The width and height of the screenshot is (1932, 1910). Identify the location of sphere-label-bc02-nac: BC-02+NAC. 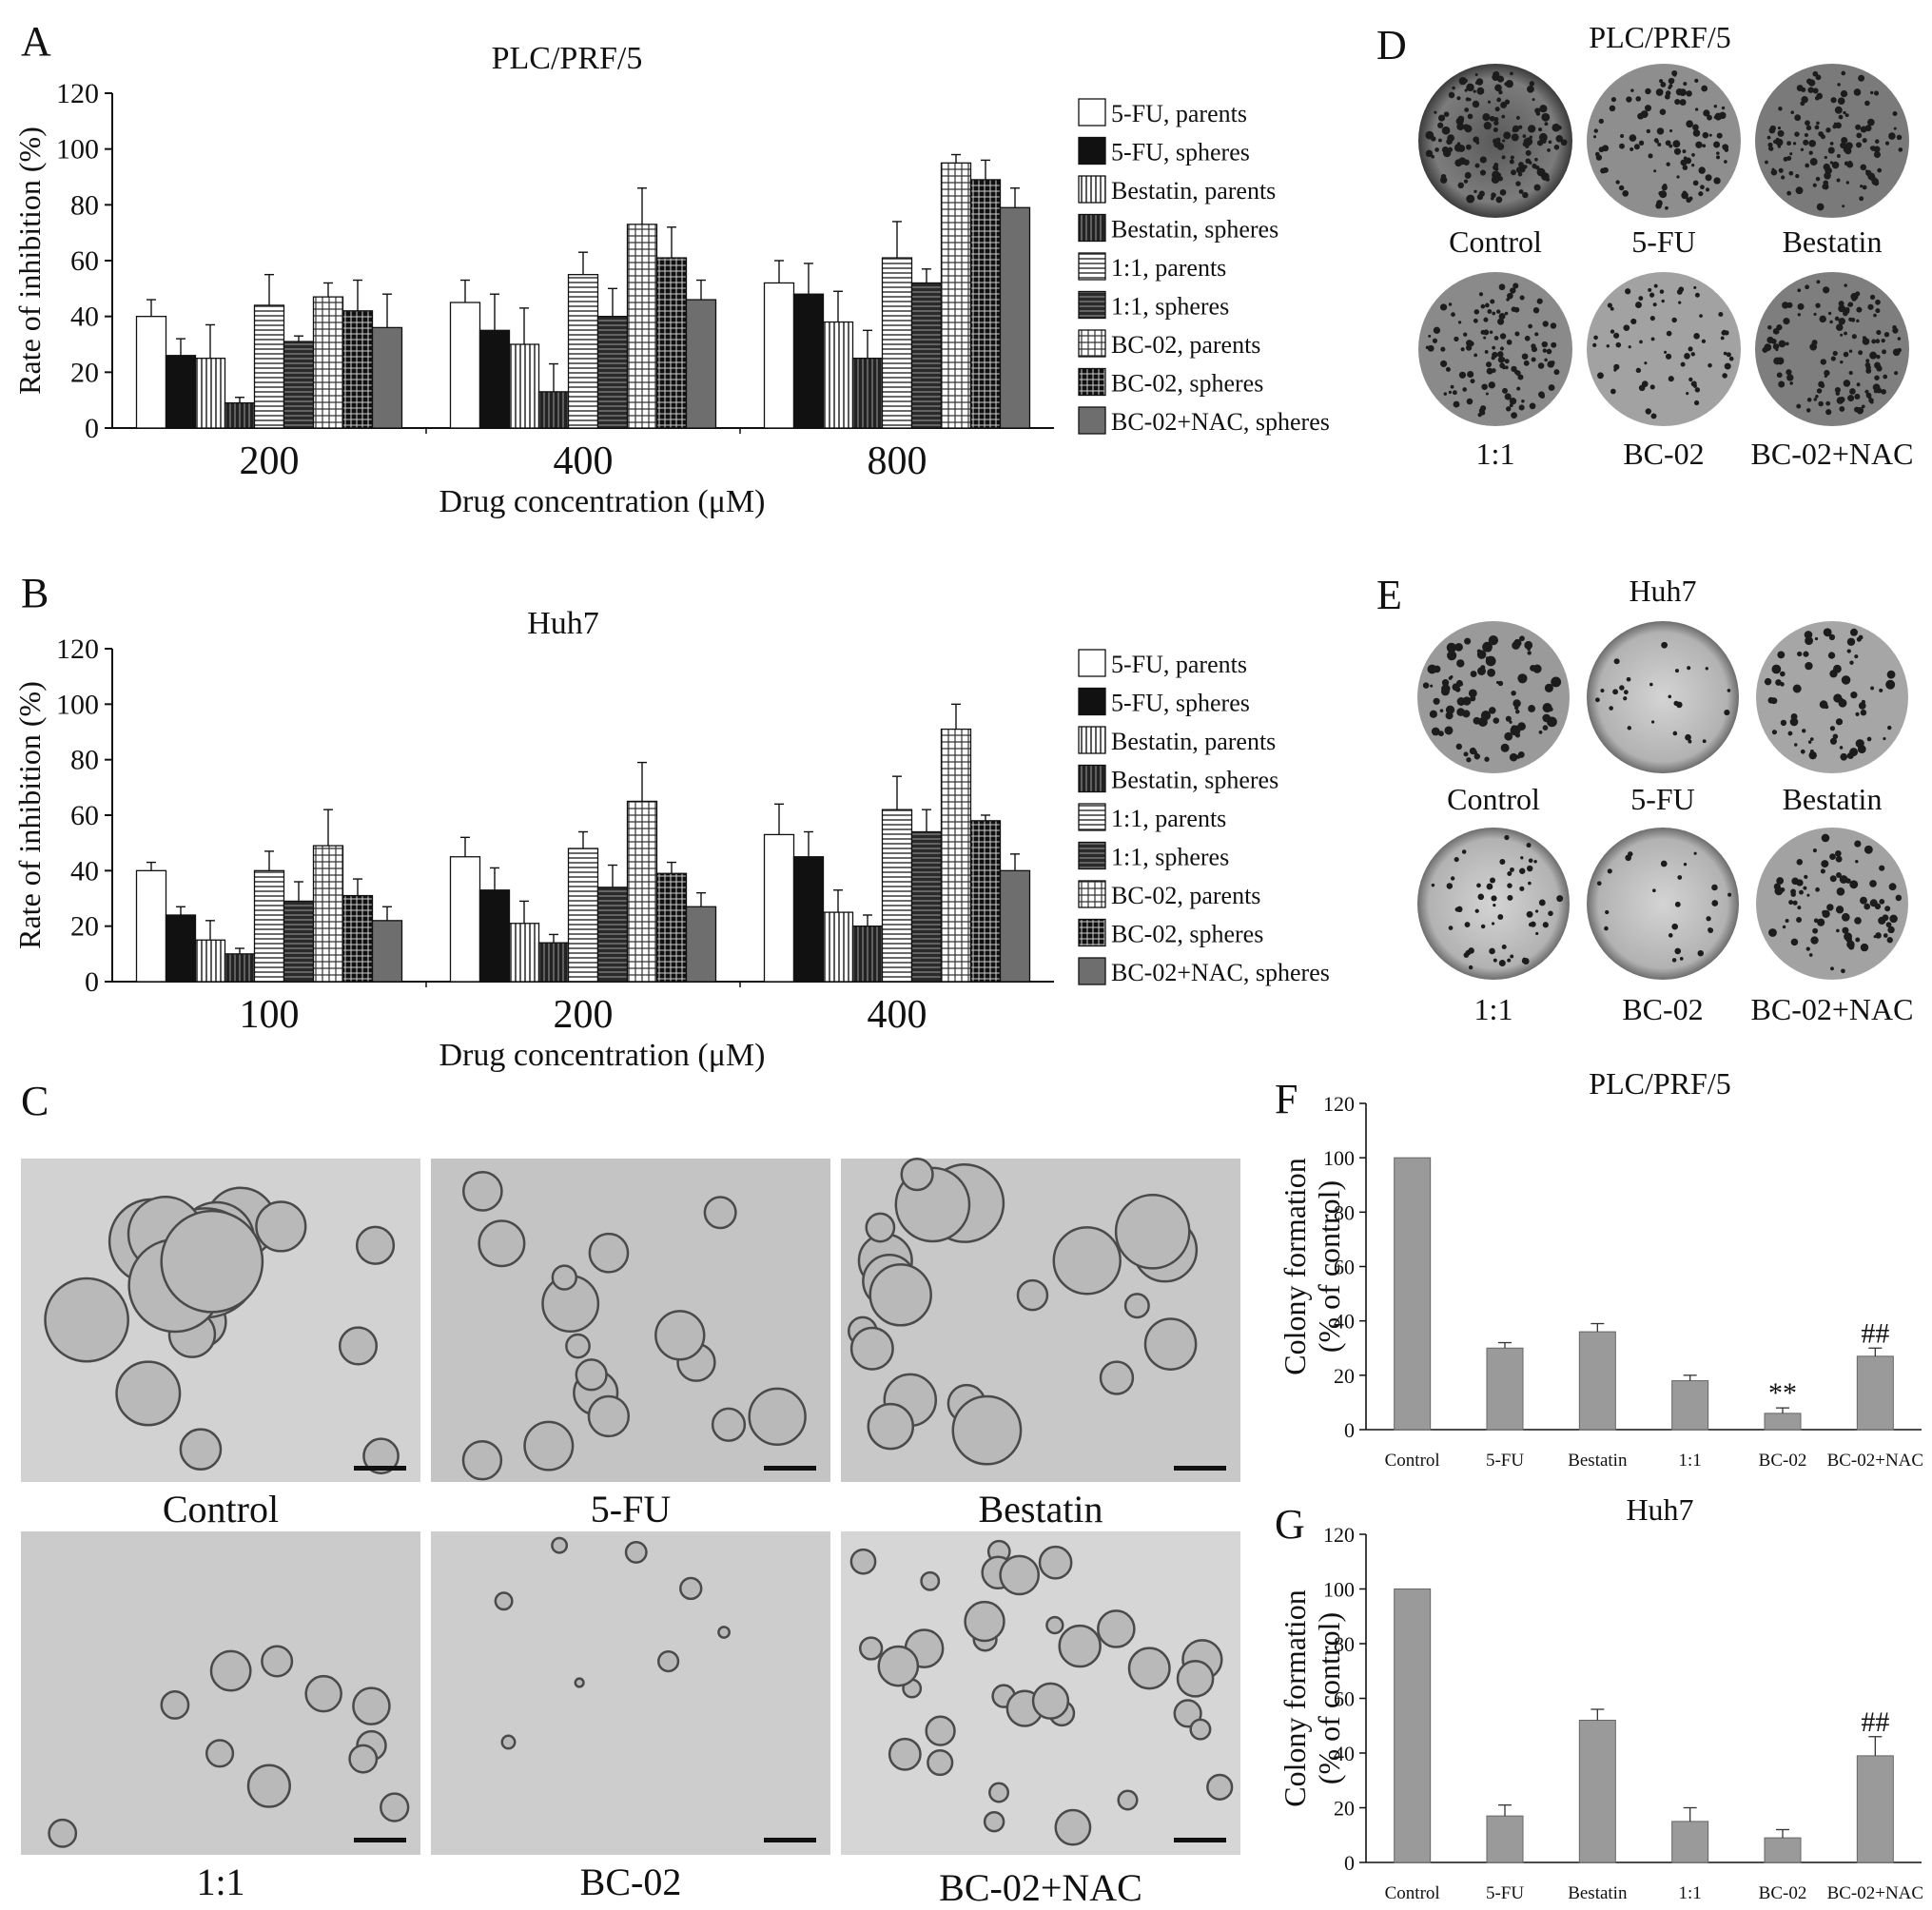
(1041, 1888).